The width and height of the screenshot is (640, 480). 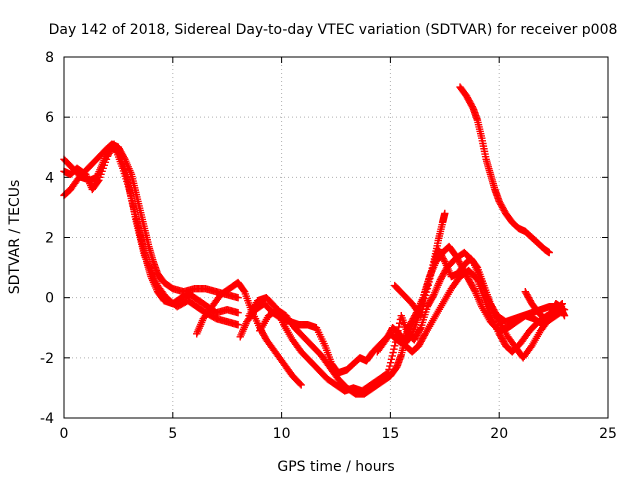 What do you see at coordinates (49, 178) in the screenshot?
I see `y-tick-label: 4` at bounding box center [49, 178].